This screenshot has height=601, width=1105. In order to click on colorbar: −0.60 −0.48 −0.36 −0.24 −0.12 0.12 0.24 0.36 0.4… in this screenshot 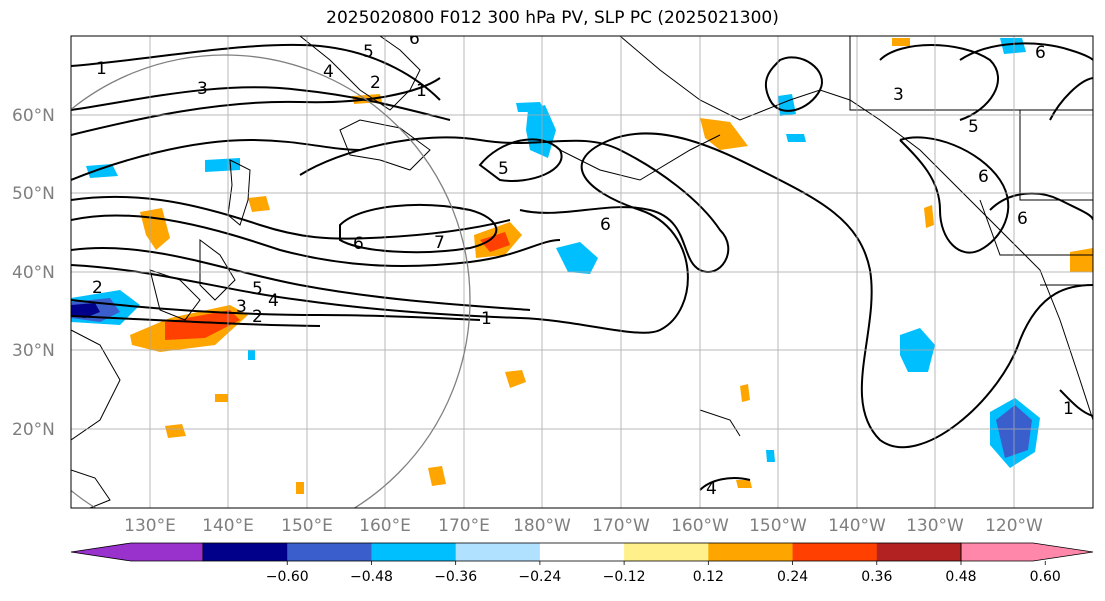, I will do `click(582, 563)`.